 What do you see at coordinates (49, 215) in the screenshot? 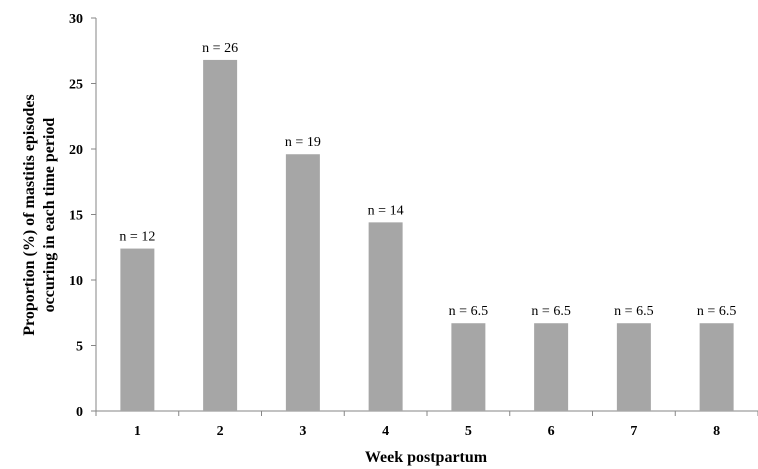
I see `y-axis-title-line-2: occuring in each time period` at bounding box center [49, 215].